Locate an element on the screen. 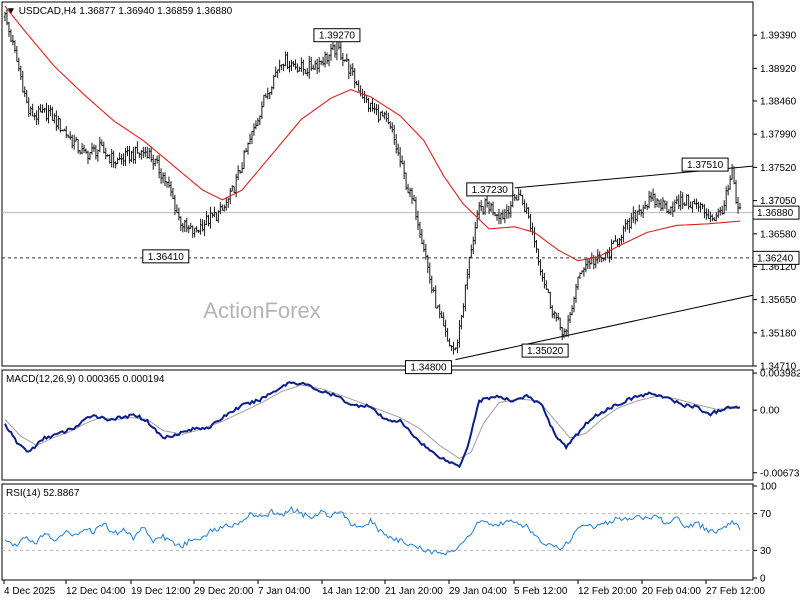  time-axis-label: 29 Dec 20:00 is located at coordinates (224, 591).